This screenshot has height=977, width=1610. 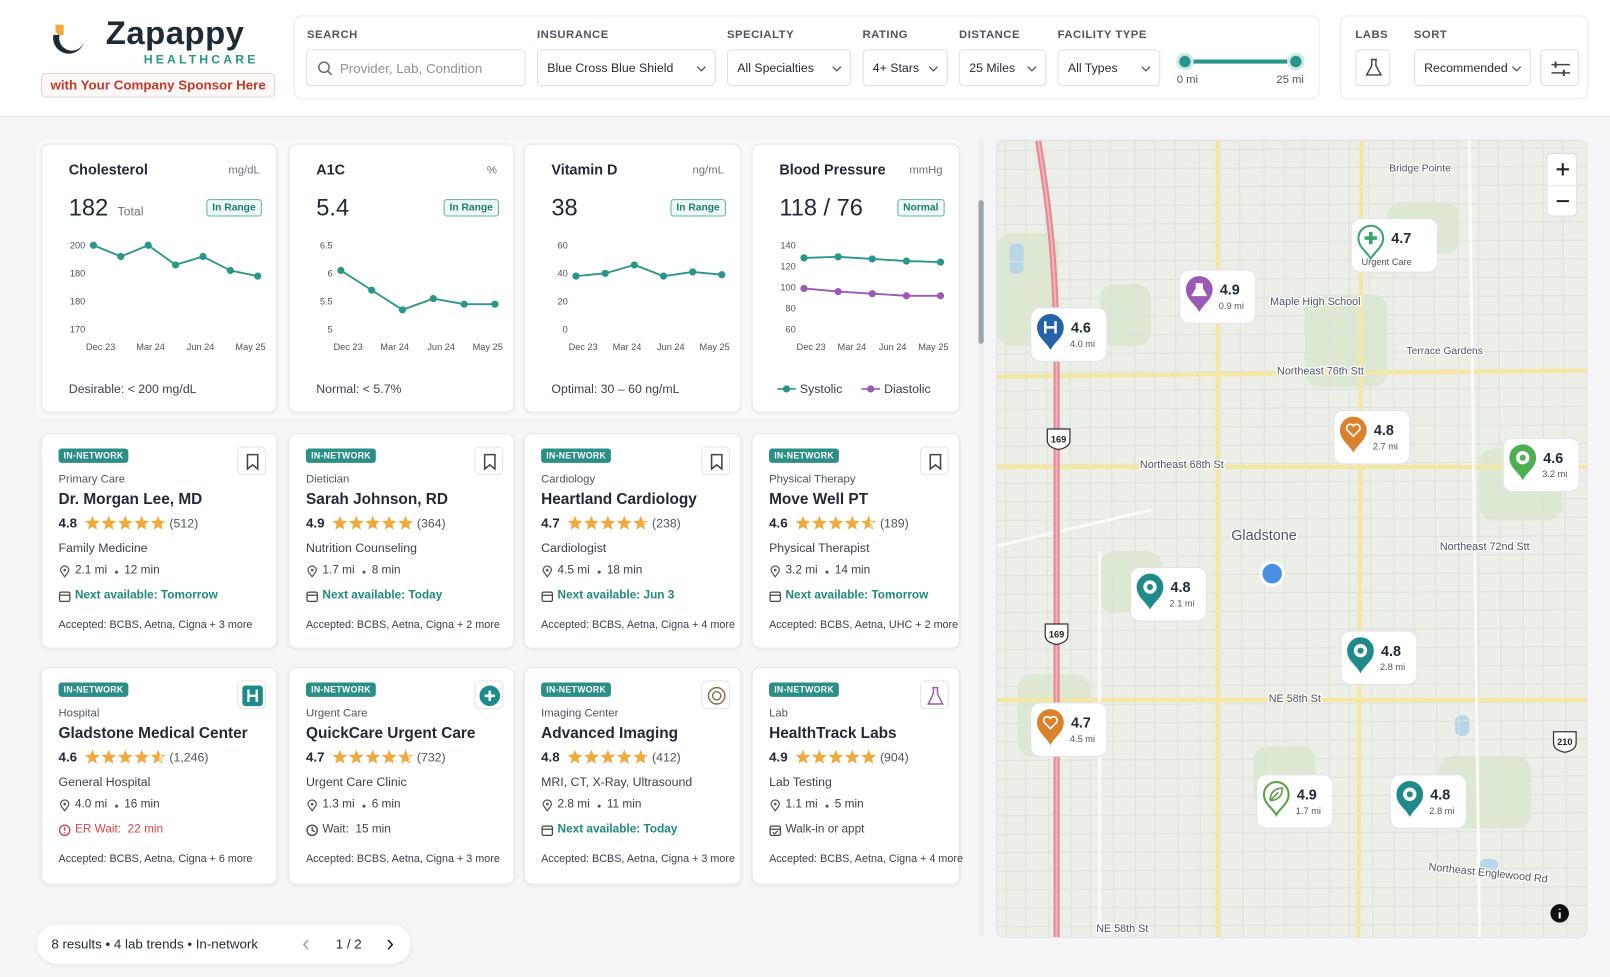 I want to click on pin-distance: Urgent Care, so click(x=1387, y=262).